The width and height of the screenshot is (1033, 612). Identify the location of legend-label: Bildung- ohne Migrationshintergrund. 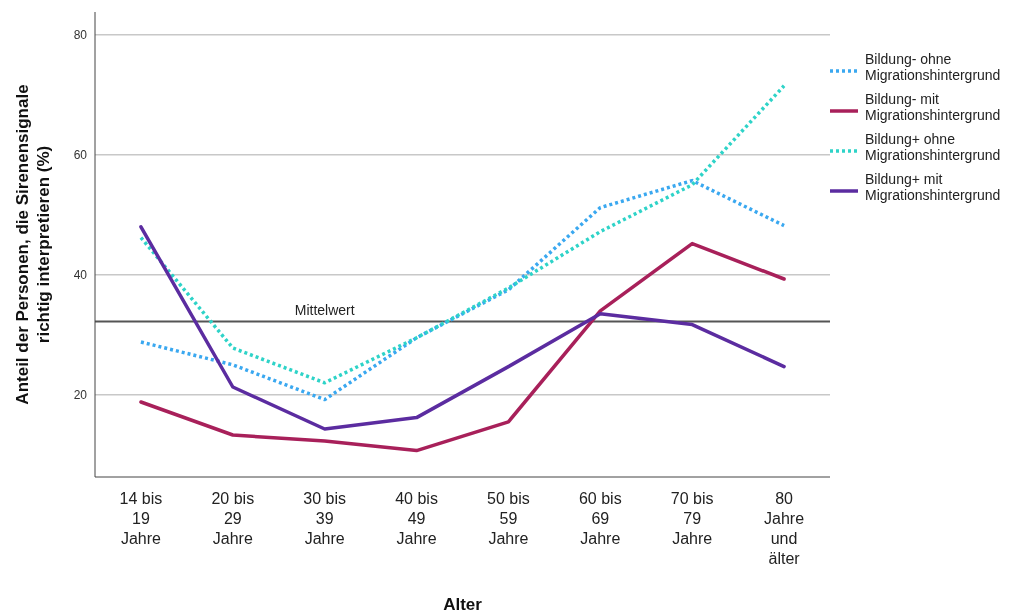
(933, 67).